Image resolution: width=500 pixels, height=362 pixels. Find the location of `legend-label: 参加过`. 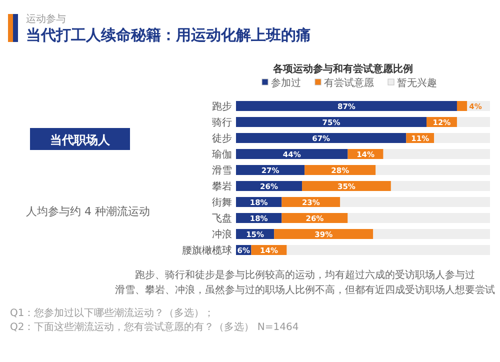

legend-label: 参加过 is located at coordinates (286, 83).